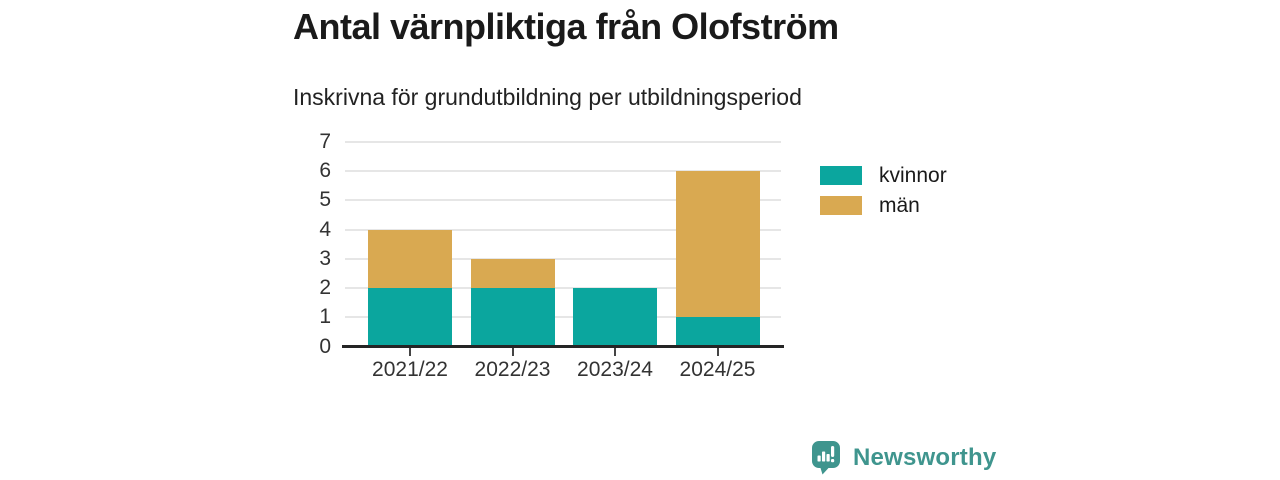 The image size is (1280, 480). I want to click on legend-label: män, so click(899, 205).